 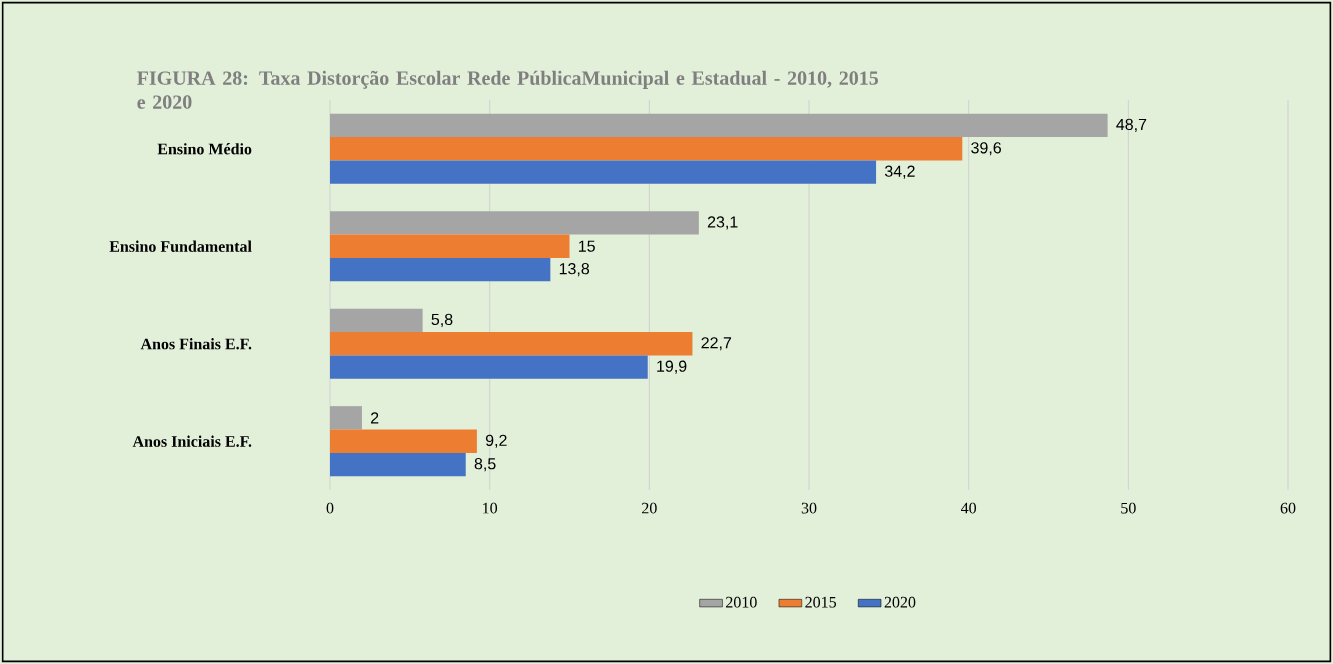 I want to click on y-tick-label: Anos Finais E.F., so click(x=196, y=344).